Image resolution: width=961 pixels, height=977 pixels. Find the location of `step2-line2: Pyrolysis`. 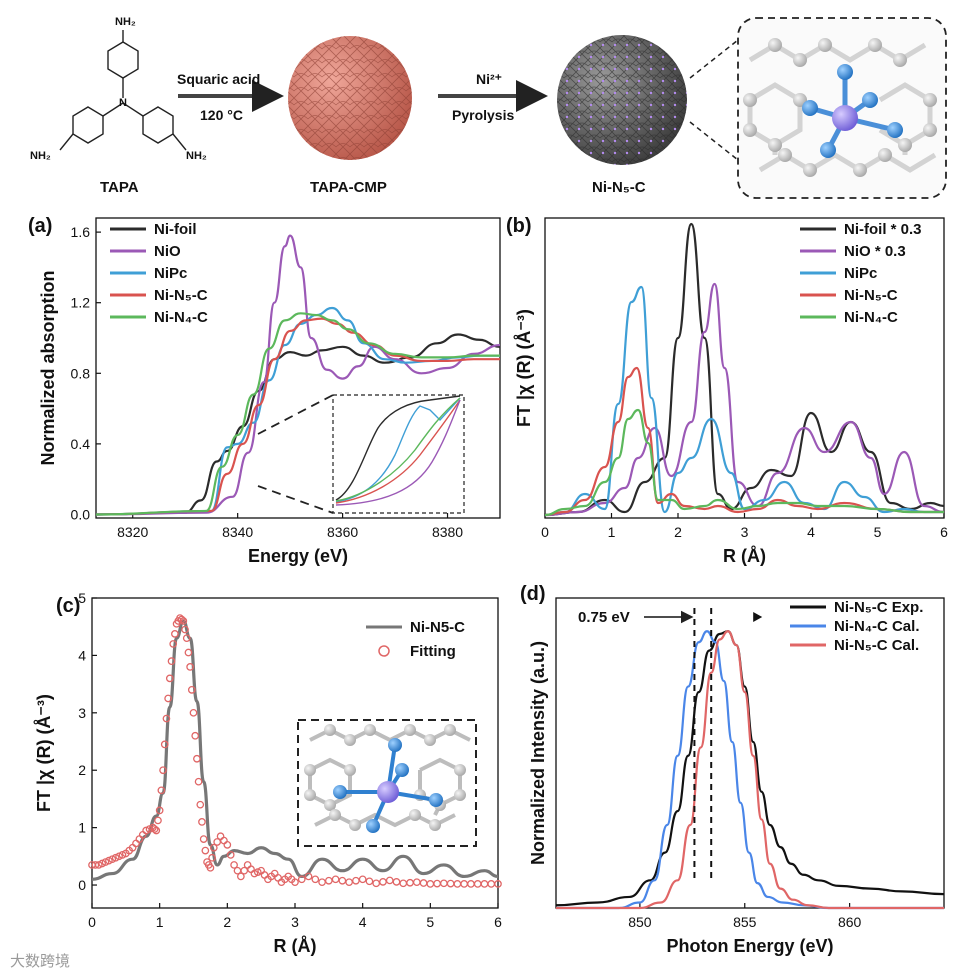

step2-line2: Pyrolysis is located at coordinates (483, 115).